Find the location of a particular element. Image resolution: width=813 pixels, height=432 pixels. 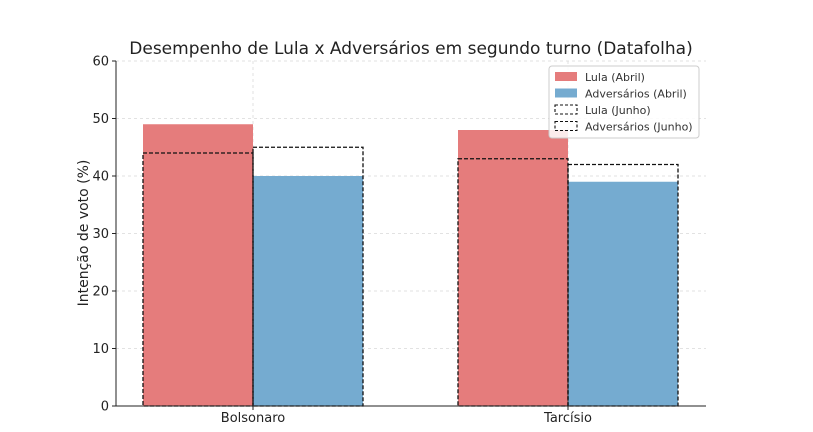

bar-advers-rios-abril-tarc-sio is located at coordinates (623, 293).